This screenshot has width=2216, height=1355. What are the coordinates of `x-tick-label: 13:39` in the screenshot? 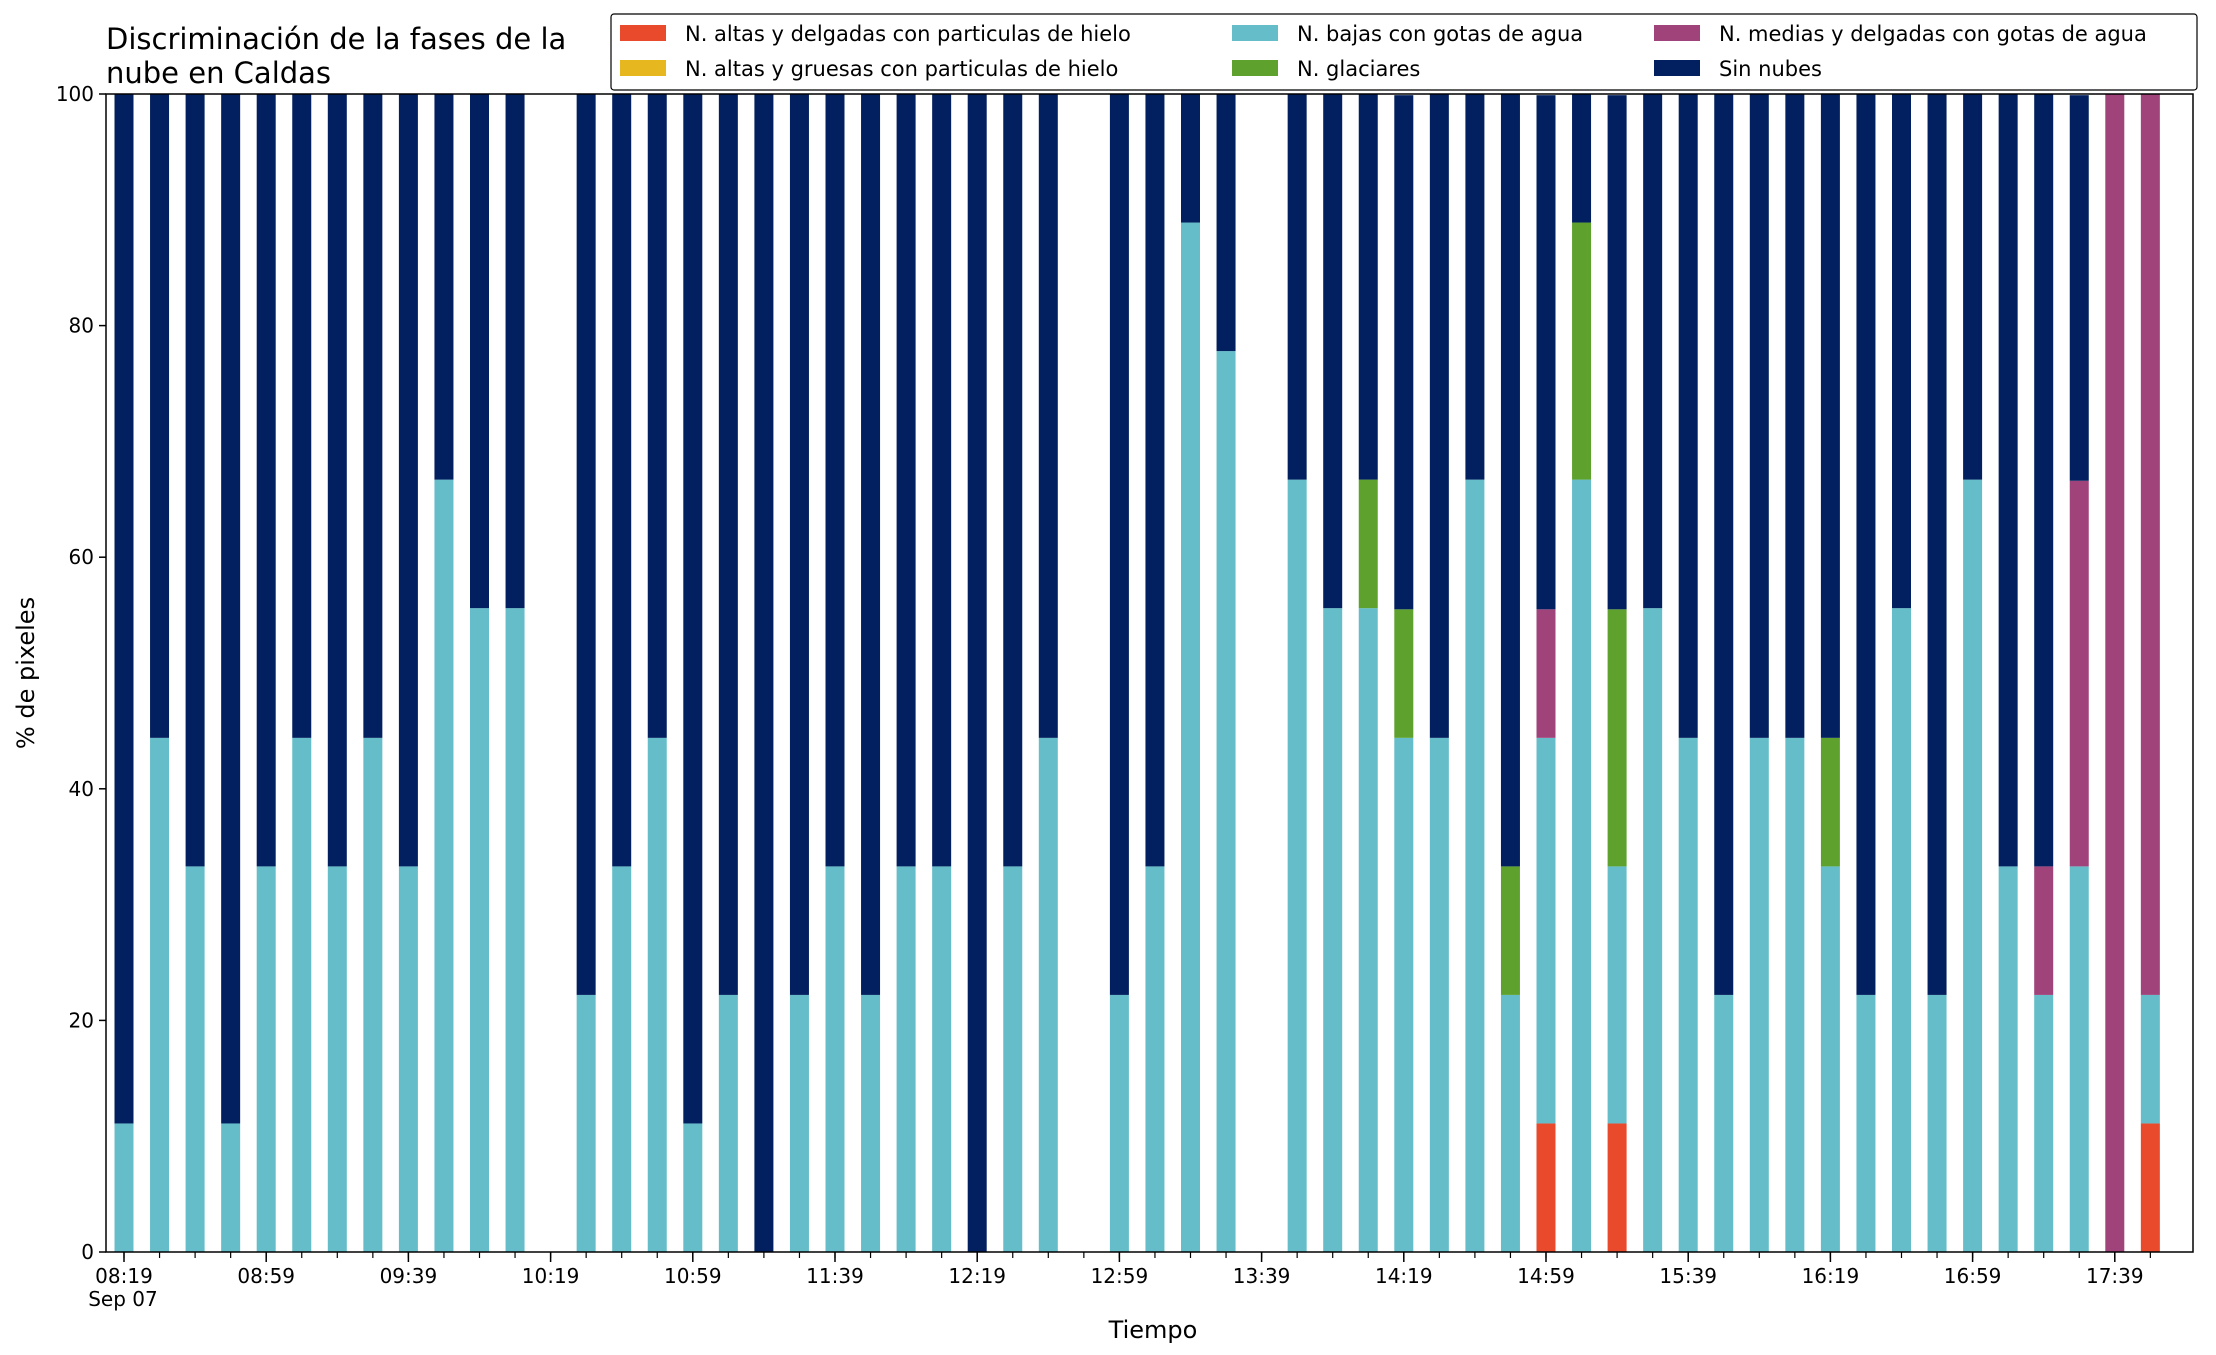 It's located at (1262, 1276).